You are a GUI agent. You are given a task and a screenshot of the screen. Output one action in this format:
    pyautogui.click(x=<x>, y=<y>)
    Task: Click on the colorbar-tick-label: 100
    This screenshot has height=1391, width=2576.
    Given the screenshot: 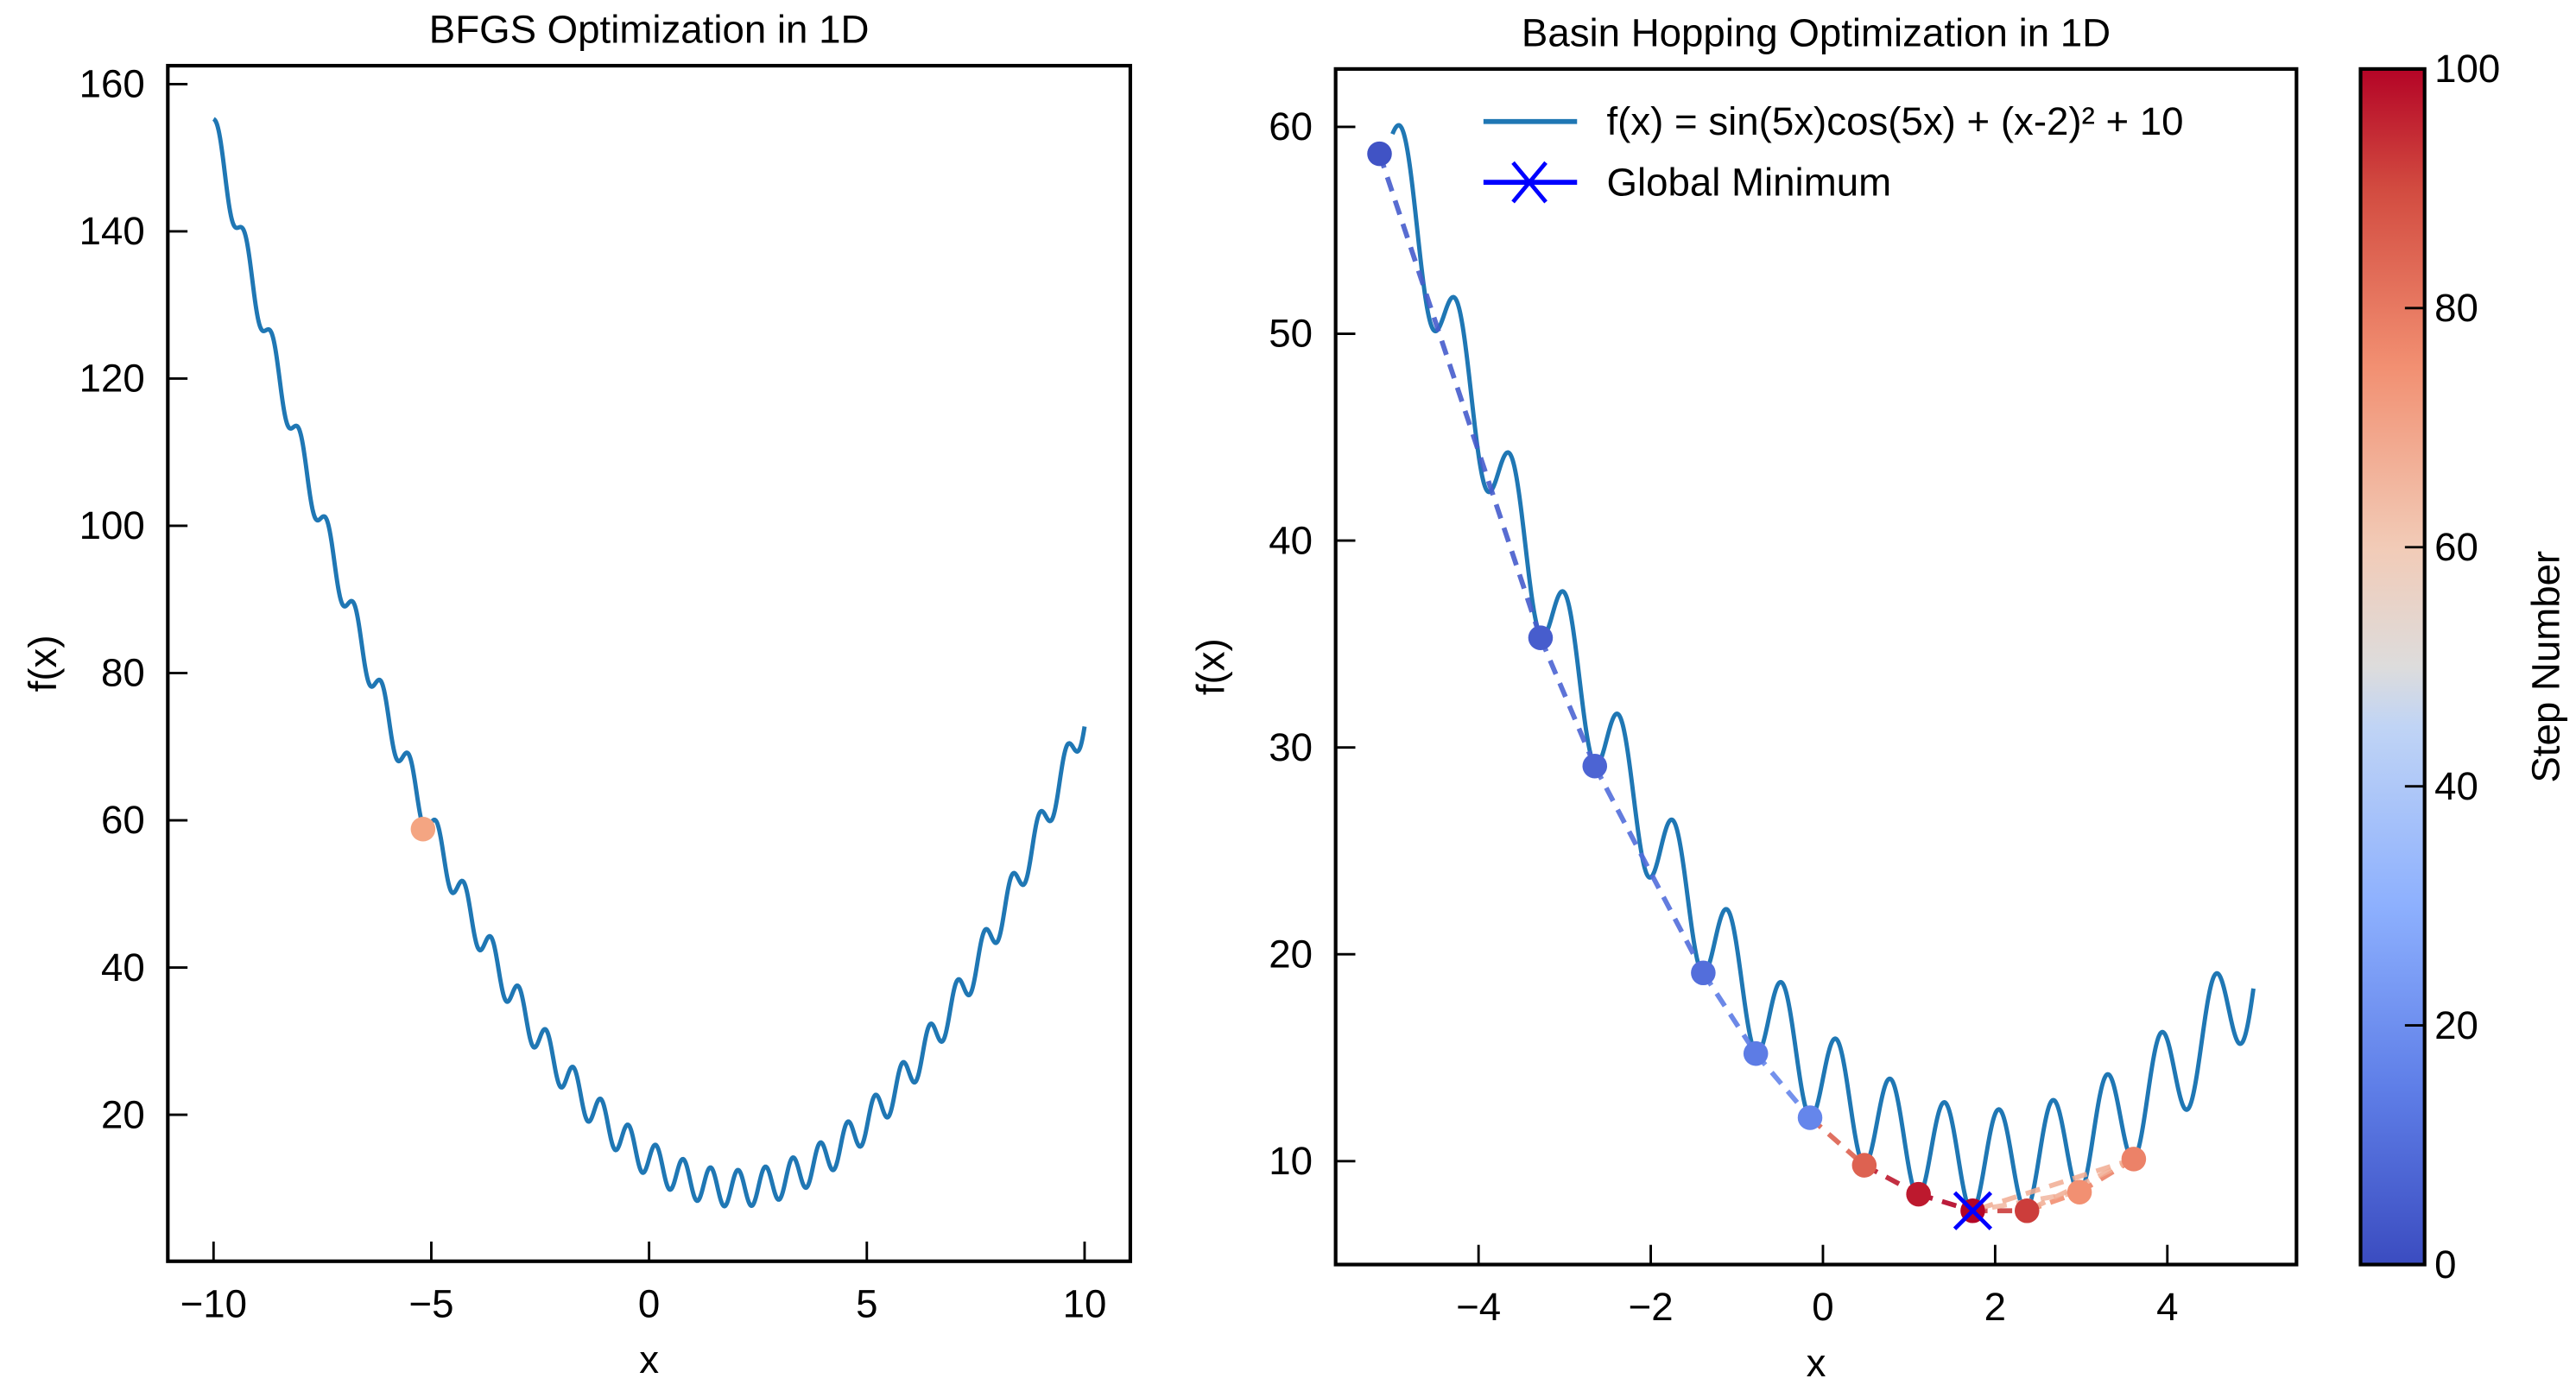 What is the action you would take?
    pyautogui.click(x=2467, y=69)
    